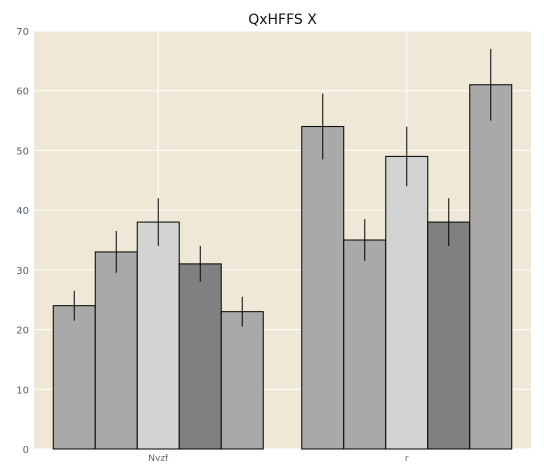 This screenshot has height=476, width=544. What do you see at coordinates (26, 450) in the screenshot?
I see `y-tick-label: 0` at bounding box center [26, 450].